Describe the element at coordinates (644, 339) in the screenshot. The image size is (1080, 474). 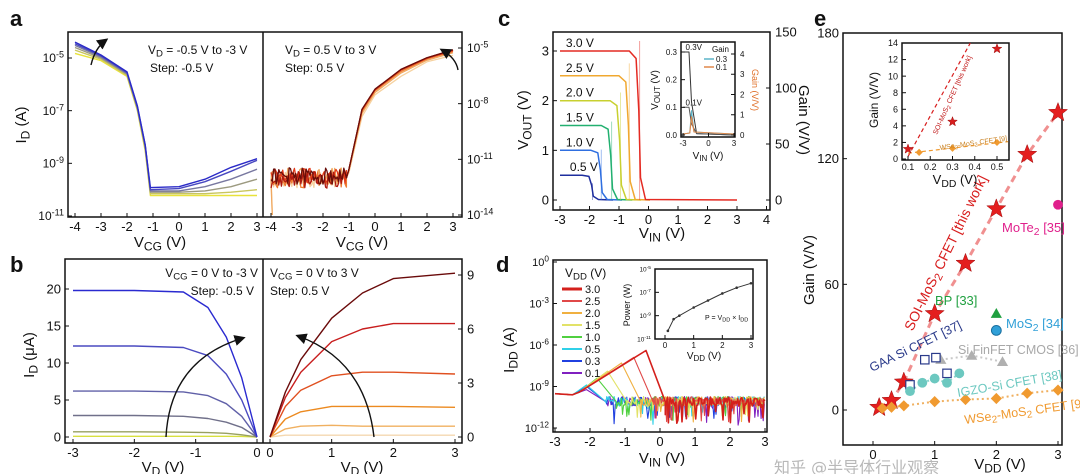
I see `d-inset-y-tick-label: 10-11` at that location.